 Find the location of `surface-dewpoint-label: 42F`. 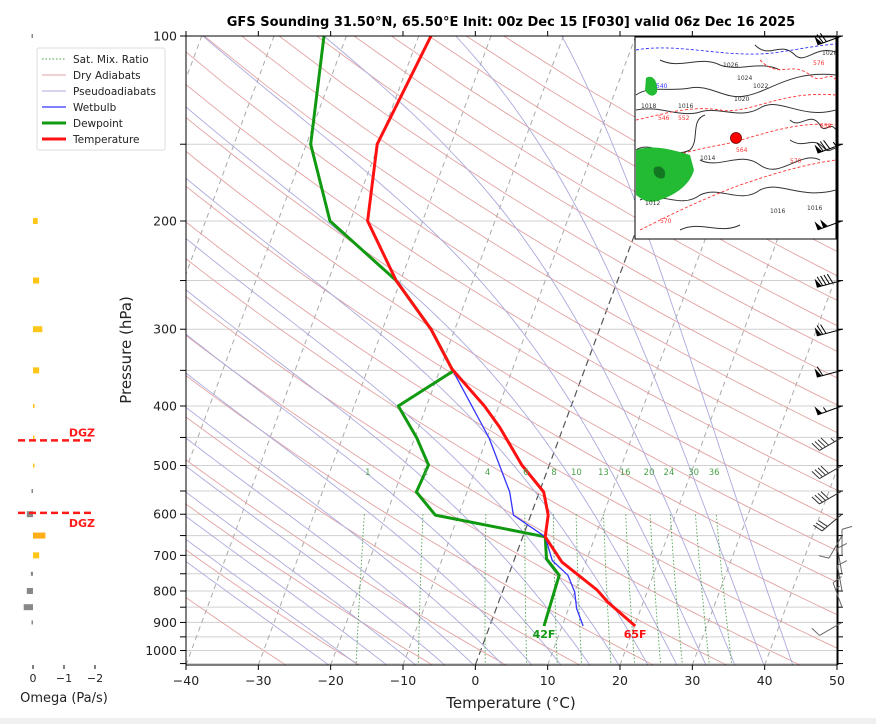

surface-dewpoint-label: 42F is located at coordinates (544, 634).